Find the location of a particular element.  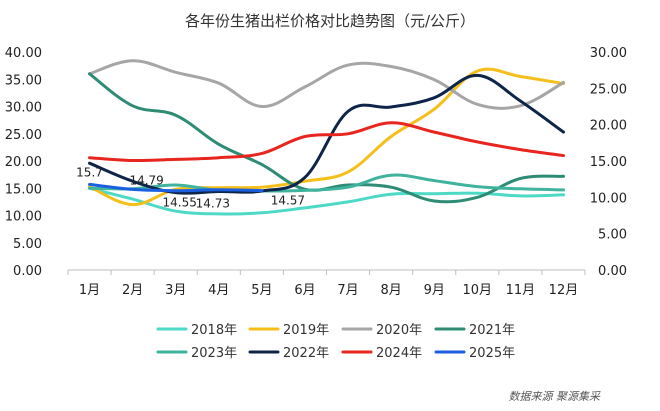

data-label: 14.57 is located at coordinates (288, 201).